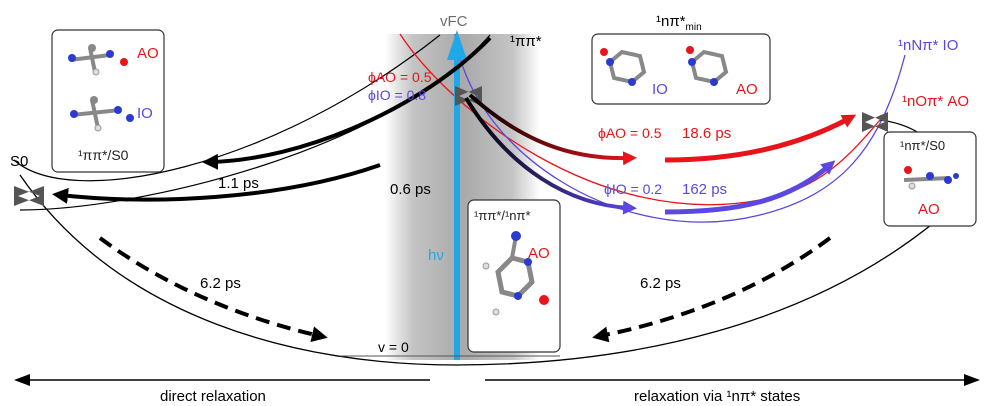  What do you see at coordinates (397, 95) in the screenshot?
I see `phi-io-left: ϕIO = 0.8` at bounding box center [397, 95].